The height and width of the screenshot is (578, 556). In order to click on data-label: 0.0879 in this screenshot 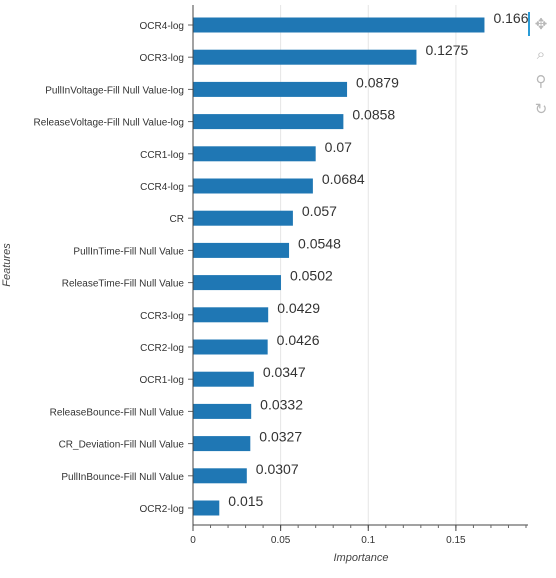, I will do `click(377, 82)`.